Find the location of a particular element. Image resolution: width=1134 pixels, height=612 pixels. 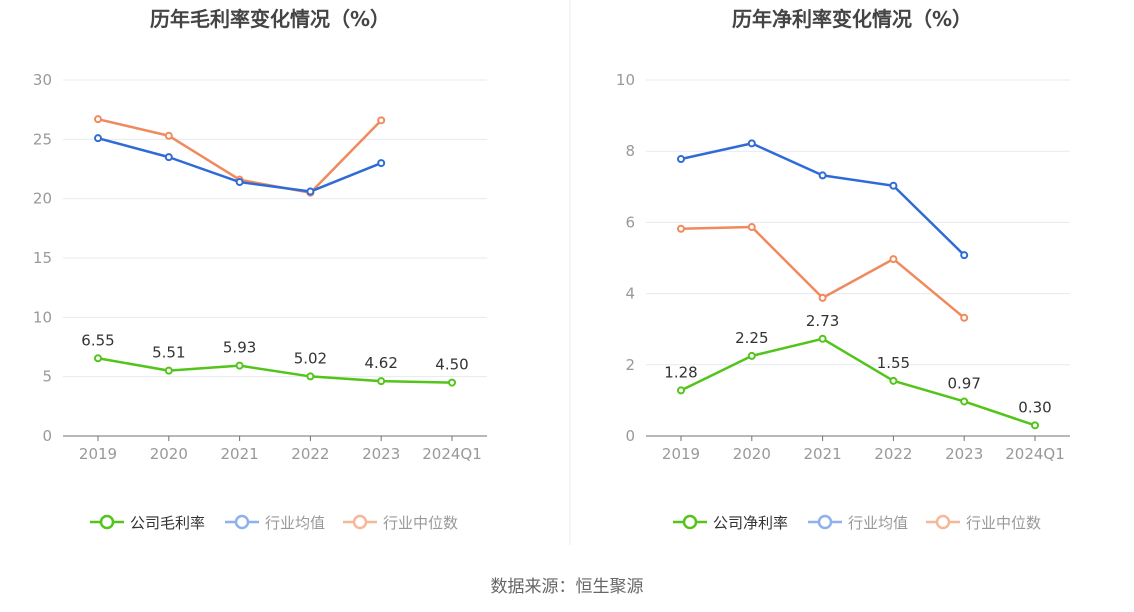

data-label: 1.55 is located at coordinates (893, 363).